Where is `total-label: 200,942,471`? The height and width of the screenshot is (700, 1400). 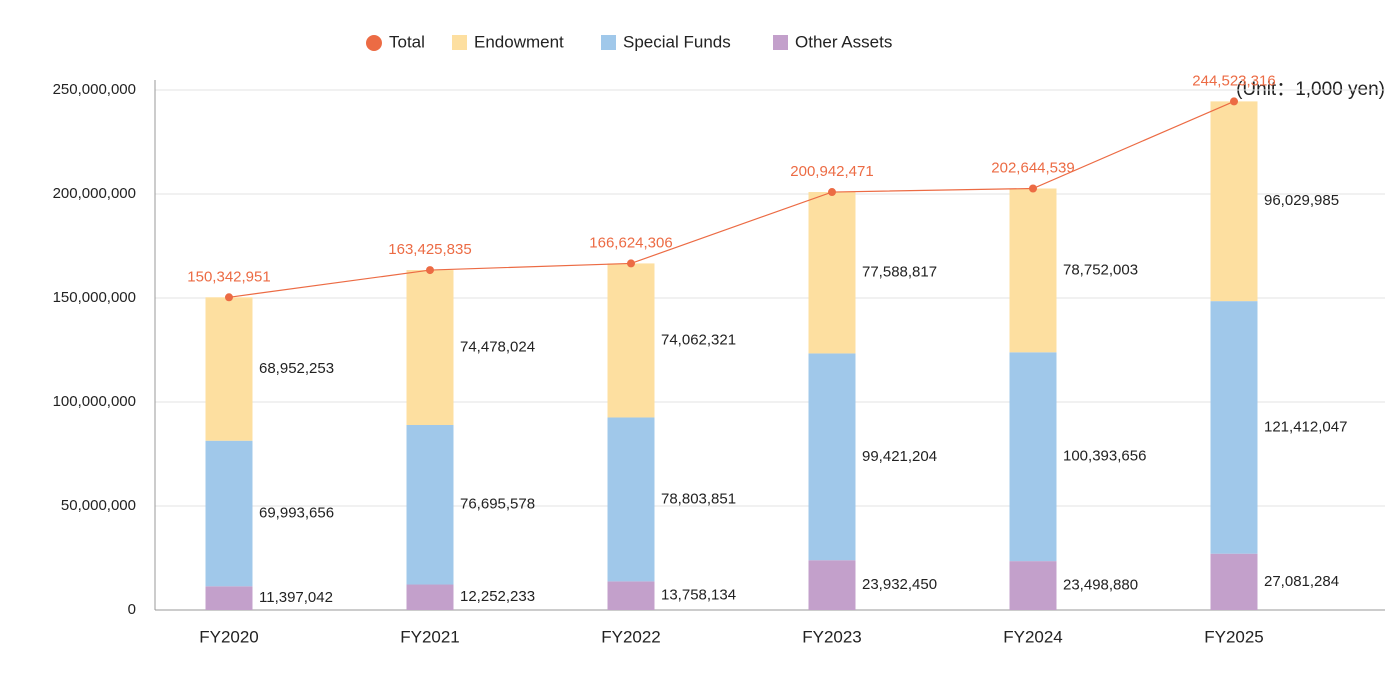 total-label: 200,942,471 is located at coordinates (831, 171).